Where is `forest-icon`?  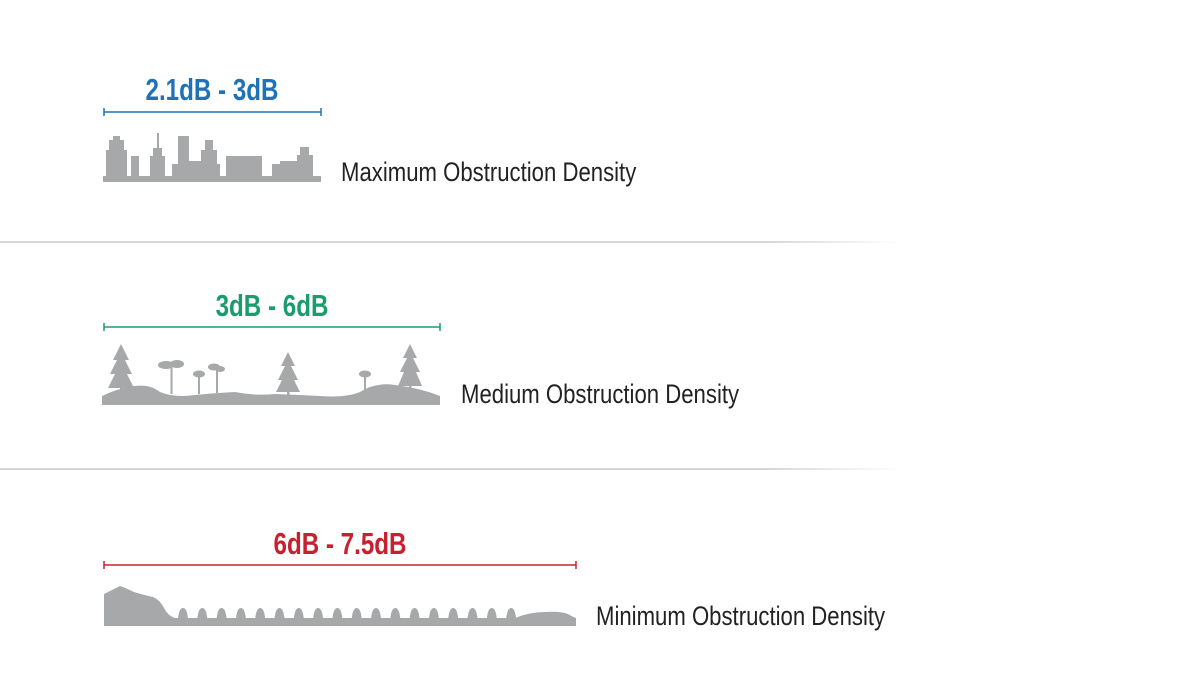
forest-icon is located at coordinates (271, 374).